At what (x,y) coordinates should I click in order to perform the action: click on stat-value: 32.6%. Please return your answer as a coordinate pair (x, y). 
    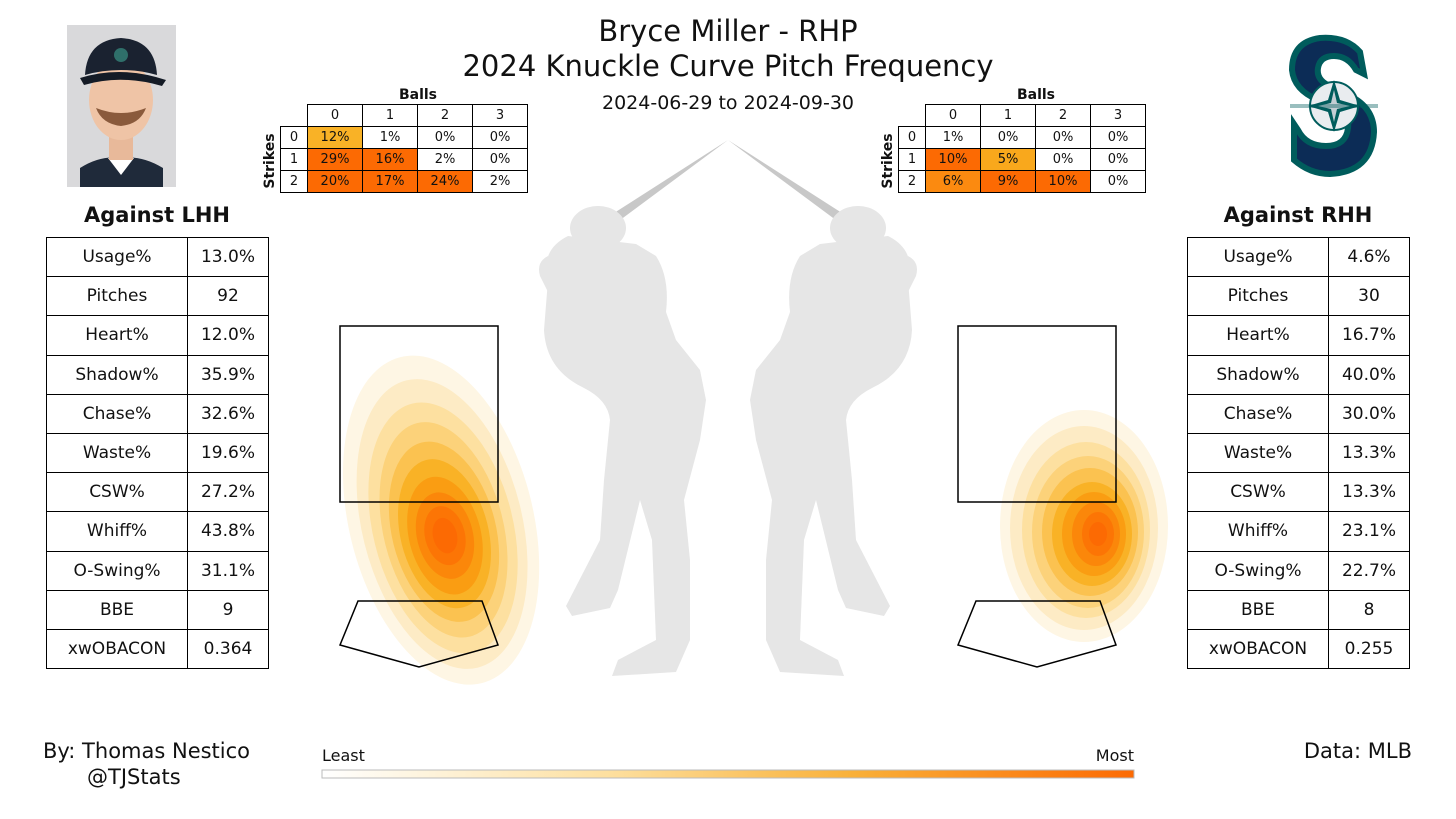
    Looking at the image, I should click on (228, 413).